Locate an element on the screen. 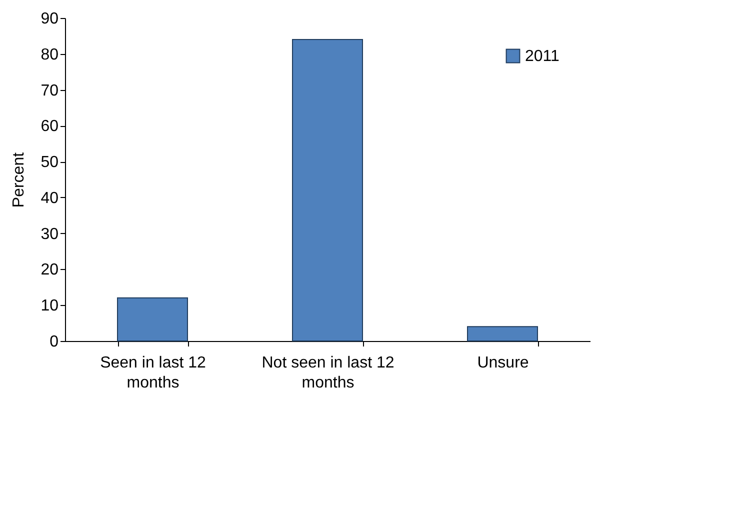 Image resolution: width=739 pixels, height=510 pixels. y-tick-label: 90 is located at coordinates (49, 19).